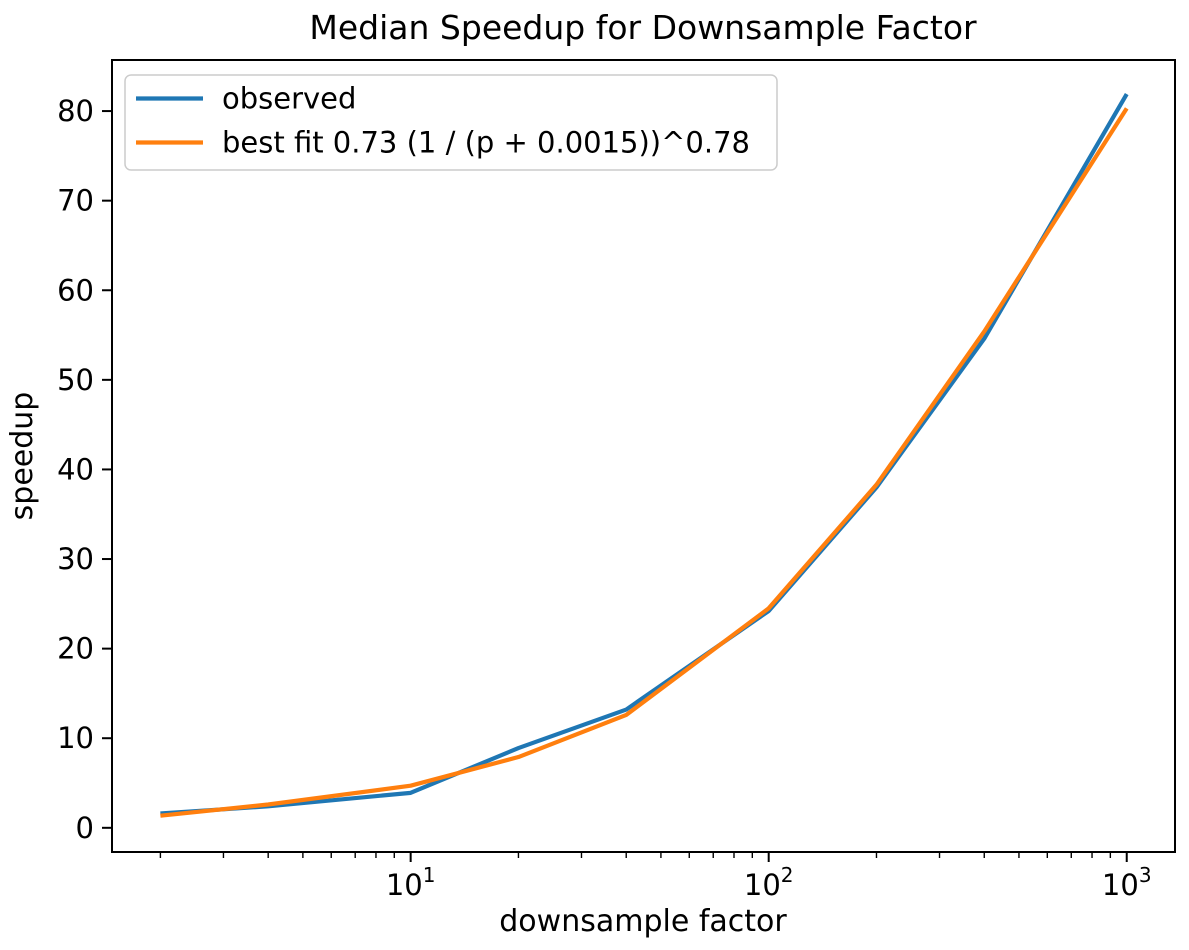 This screenshot has height=950, width=1189. Describe the element at coordinates (411, 882) in the screenshot. I see `x-tick-label: 10¹` at that location.